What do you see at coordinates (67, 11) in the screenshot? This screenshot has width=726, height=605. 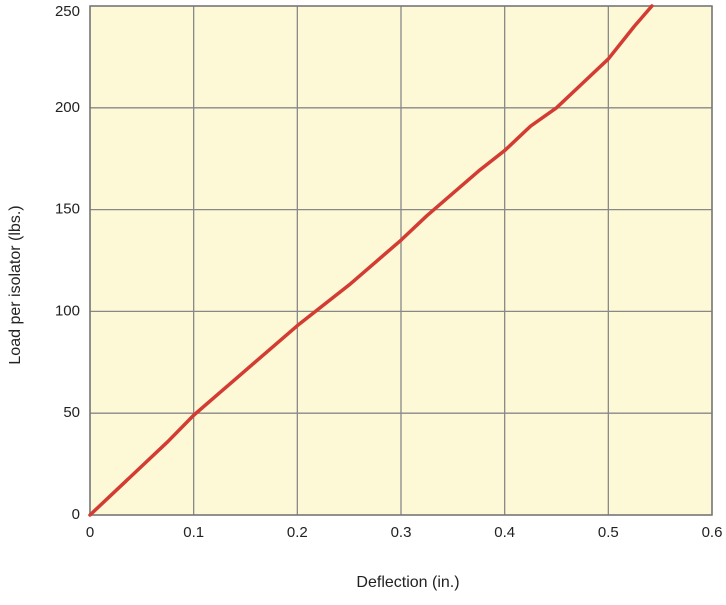 I see `y-tick-label: 250` at bounding box center [67, 11].